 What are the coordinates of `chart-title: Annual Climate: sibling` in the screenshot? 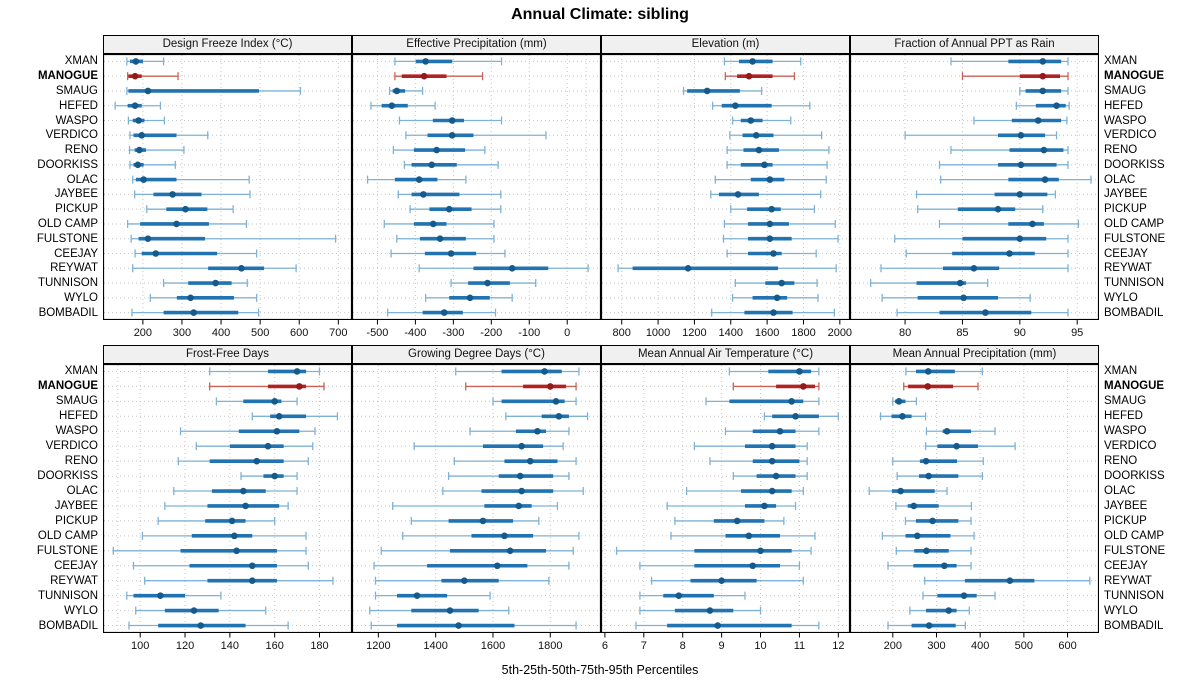 It's located at (600, 14).